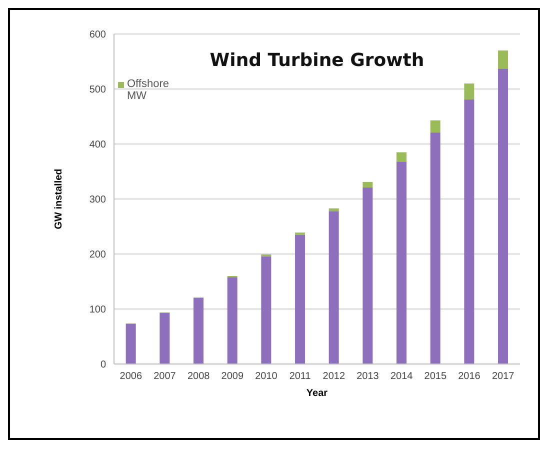 This screenshot has width=548, height=452. I want to click on x-tick-label: 2015, so click(435, 376).